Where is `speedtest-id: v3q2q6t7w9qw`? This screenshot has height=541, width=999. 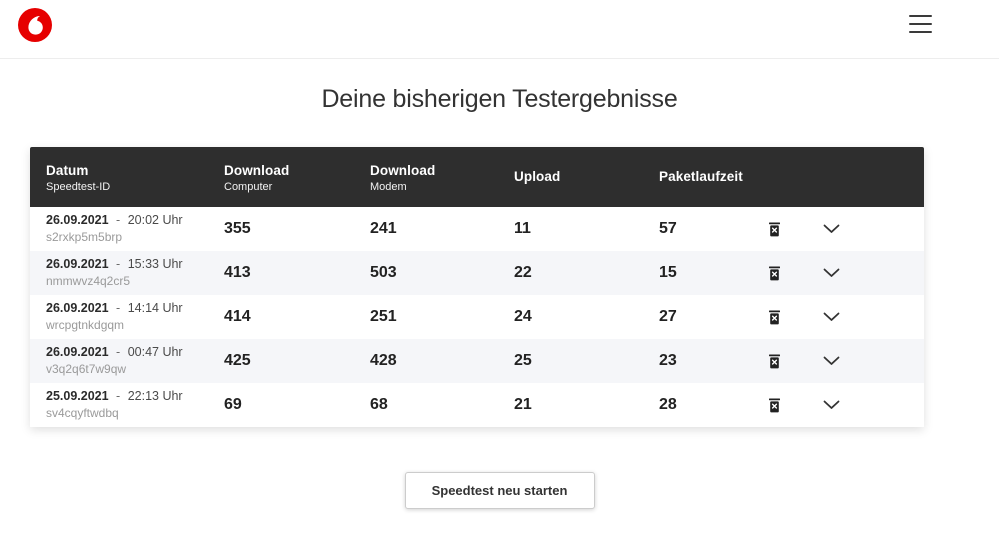 speedtest-id: v3q2q6t7w9qw is located at coordinates (86, 369).